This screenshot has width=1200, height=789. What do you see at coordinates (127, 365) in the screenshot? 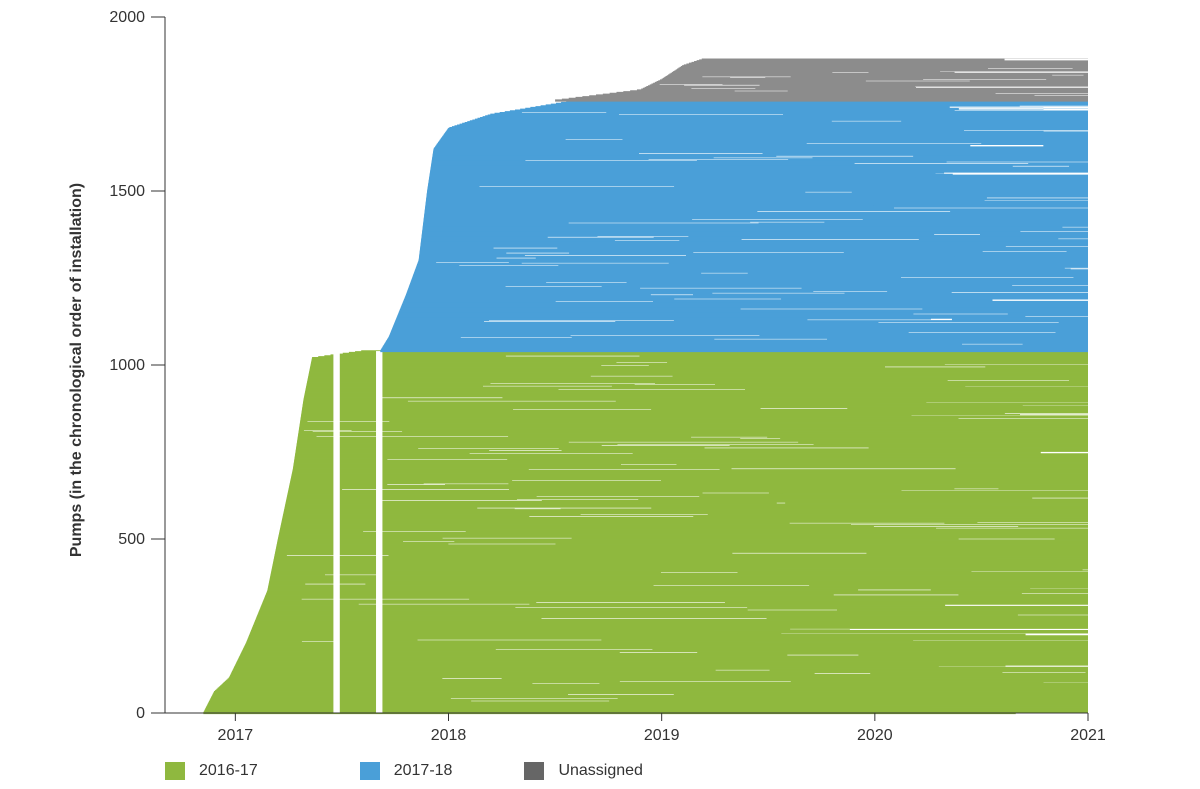
I see `y-tick-label: 1000` at bounding box center [127, 365].